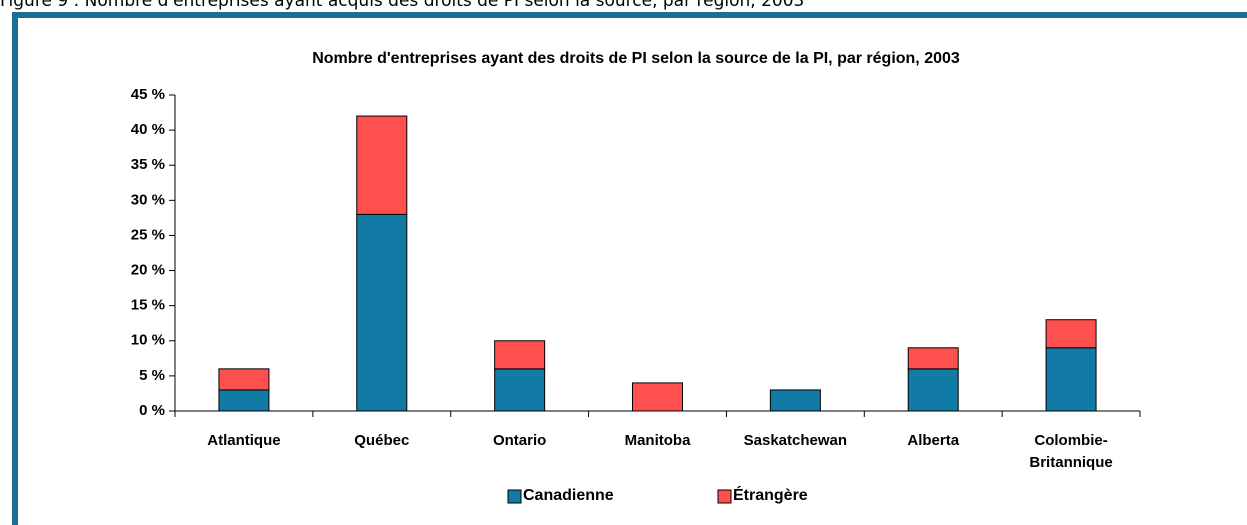 The image size is (1247, 525). What do you see at coordinates (148, 129) in the screenshot?
I see `y-tick-label: 40 %` at bounding box center [148, 129].